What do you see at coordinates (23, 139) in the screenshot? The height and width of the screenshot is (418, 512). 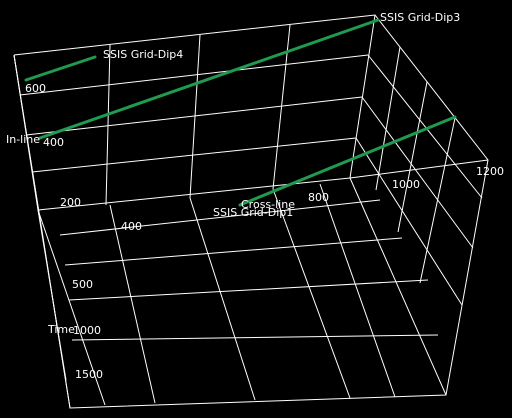 I see `inline-axis-label: In-line` at bounding box center [23, 139].